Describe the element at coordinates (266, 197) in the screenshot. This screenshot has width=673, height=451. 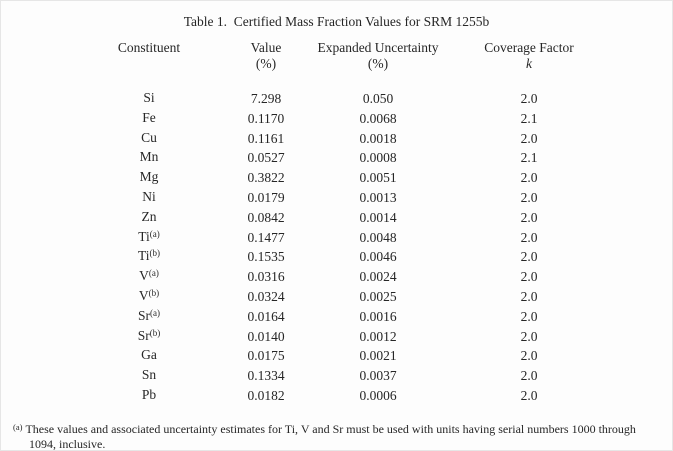
I see `value-cell: 0.0179` at that location.